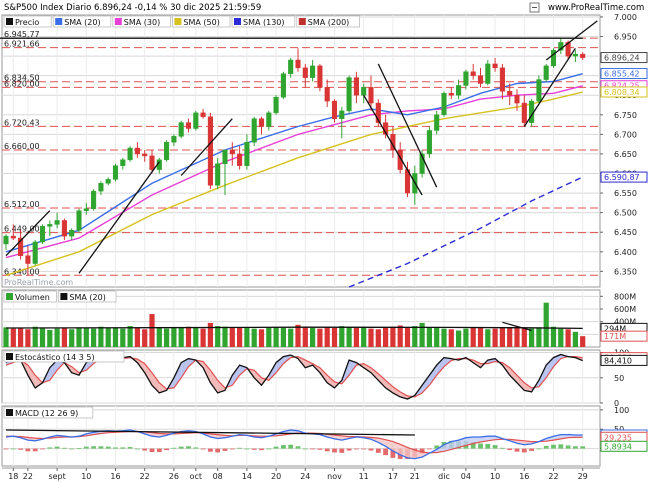 The width and height of the screenshot is (650, 483). I want to click on price-legend-label: SMA (20), so click(82, 22).